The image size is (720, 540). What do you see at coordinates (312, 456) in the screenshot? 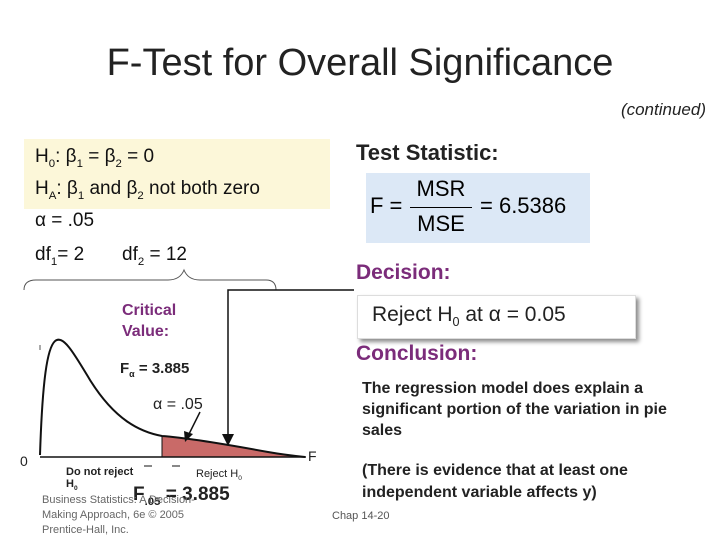
I see `axis-f-label: F` at bounding box center [312, 456].